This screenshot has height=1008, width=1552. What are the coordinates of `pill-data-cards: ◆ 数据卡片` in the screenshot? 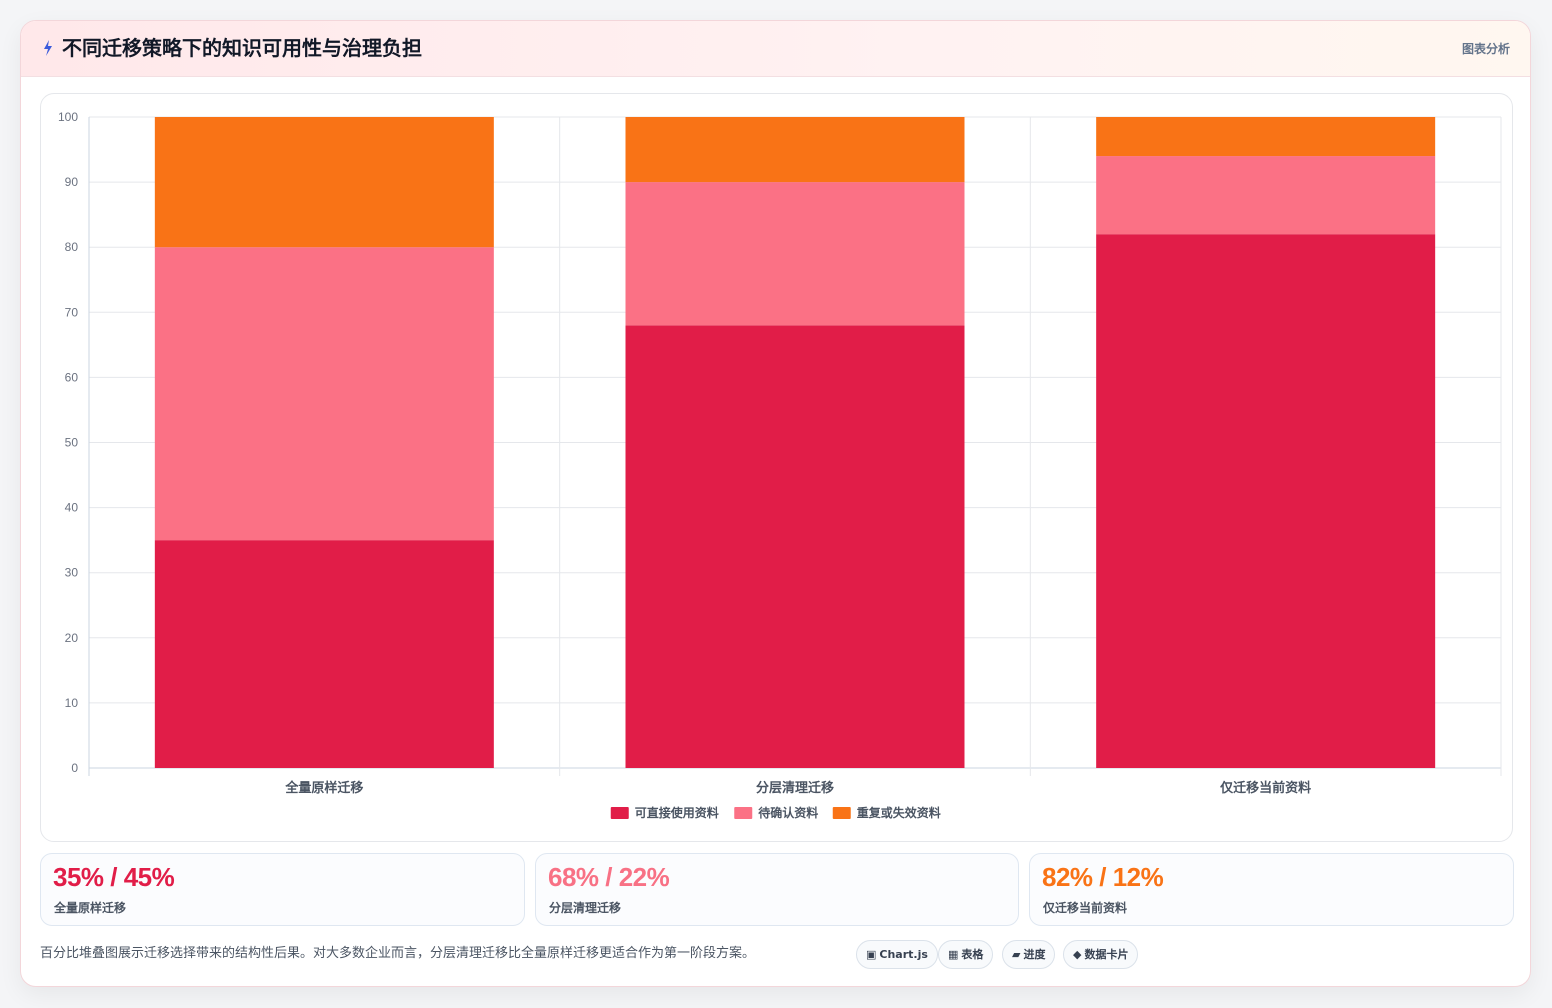 It's located at (1101, 954).